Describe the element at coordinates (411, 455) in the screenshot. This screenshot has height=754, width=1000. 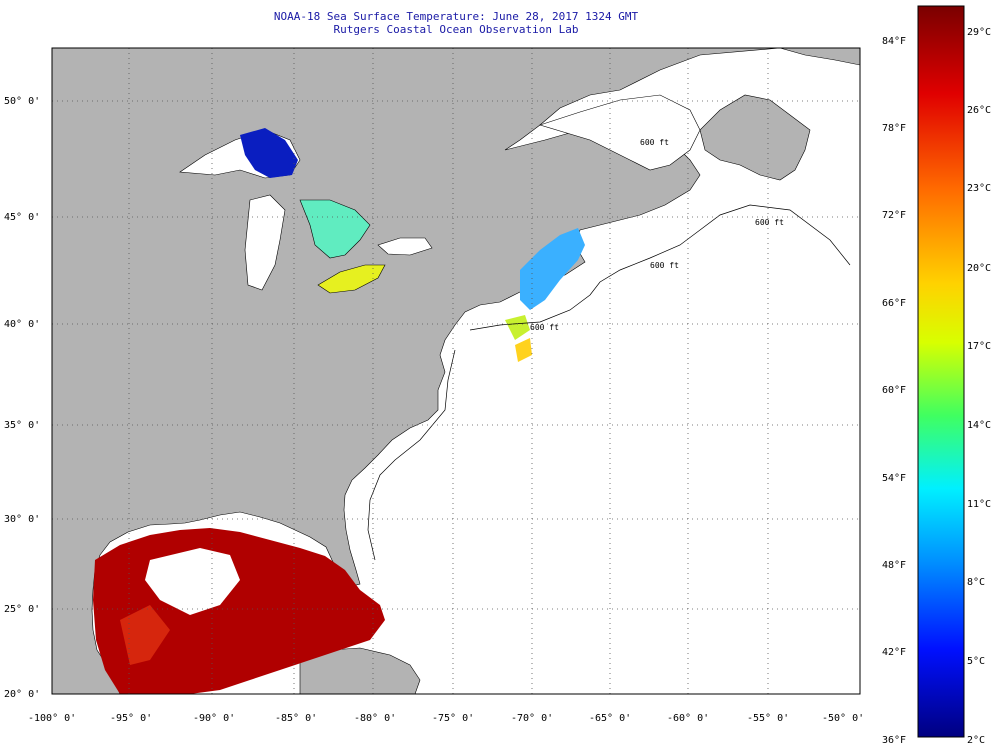
I see `isobath-line-south` at that location.